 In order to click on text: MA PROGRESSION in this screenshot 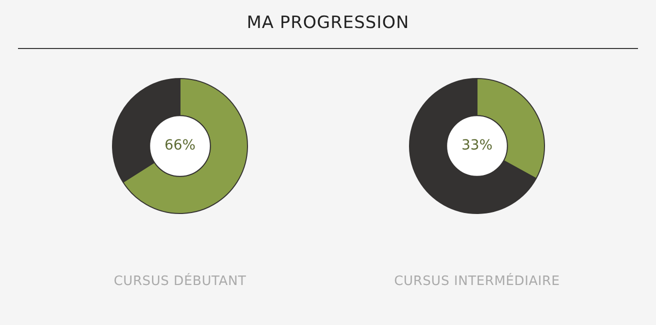, I will do `click(328, 28)`.